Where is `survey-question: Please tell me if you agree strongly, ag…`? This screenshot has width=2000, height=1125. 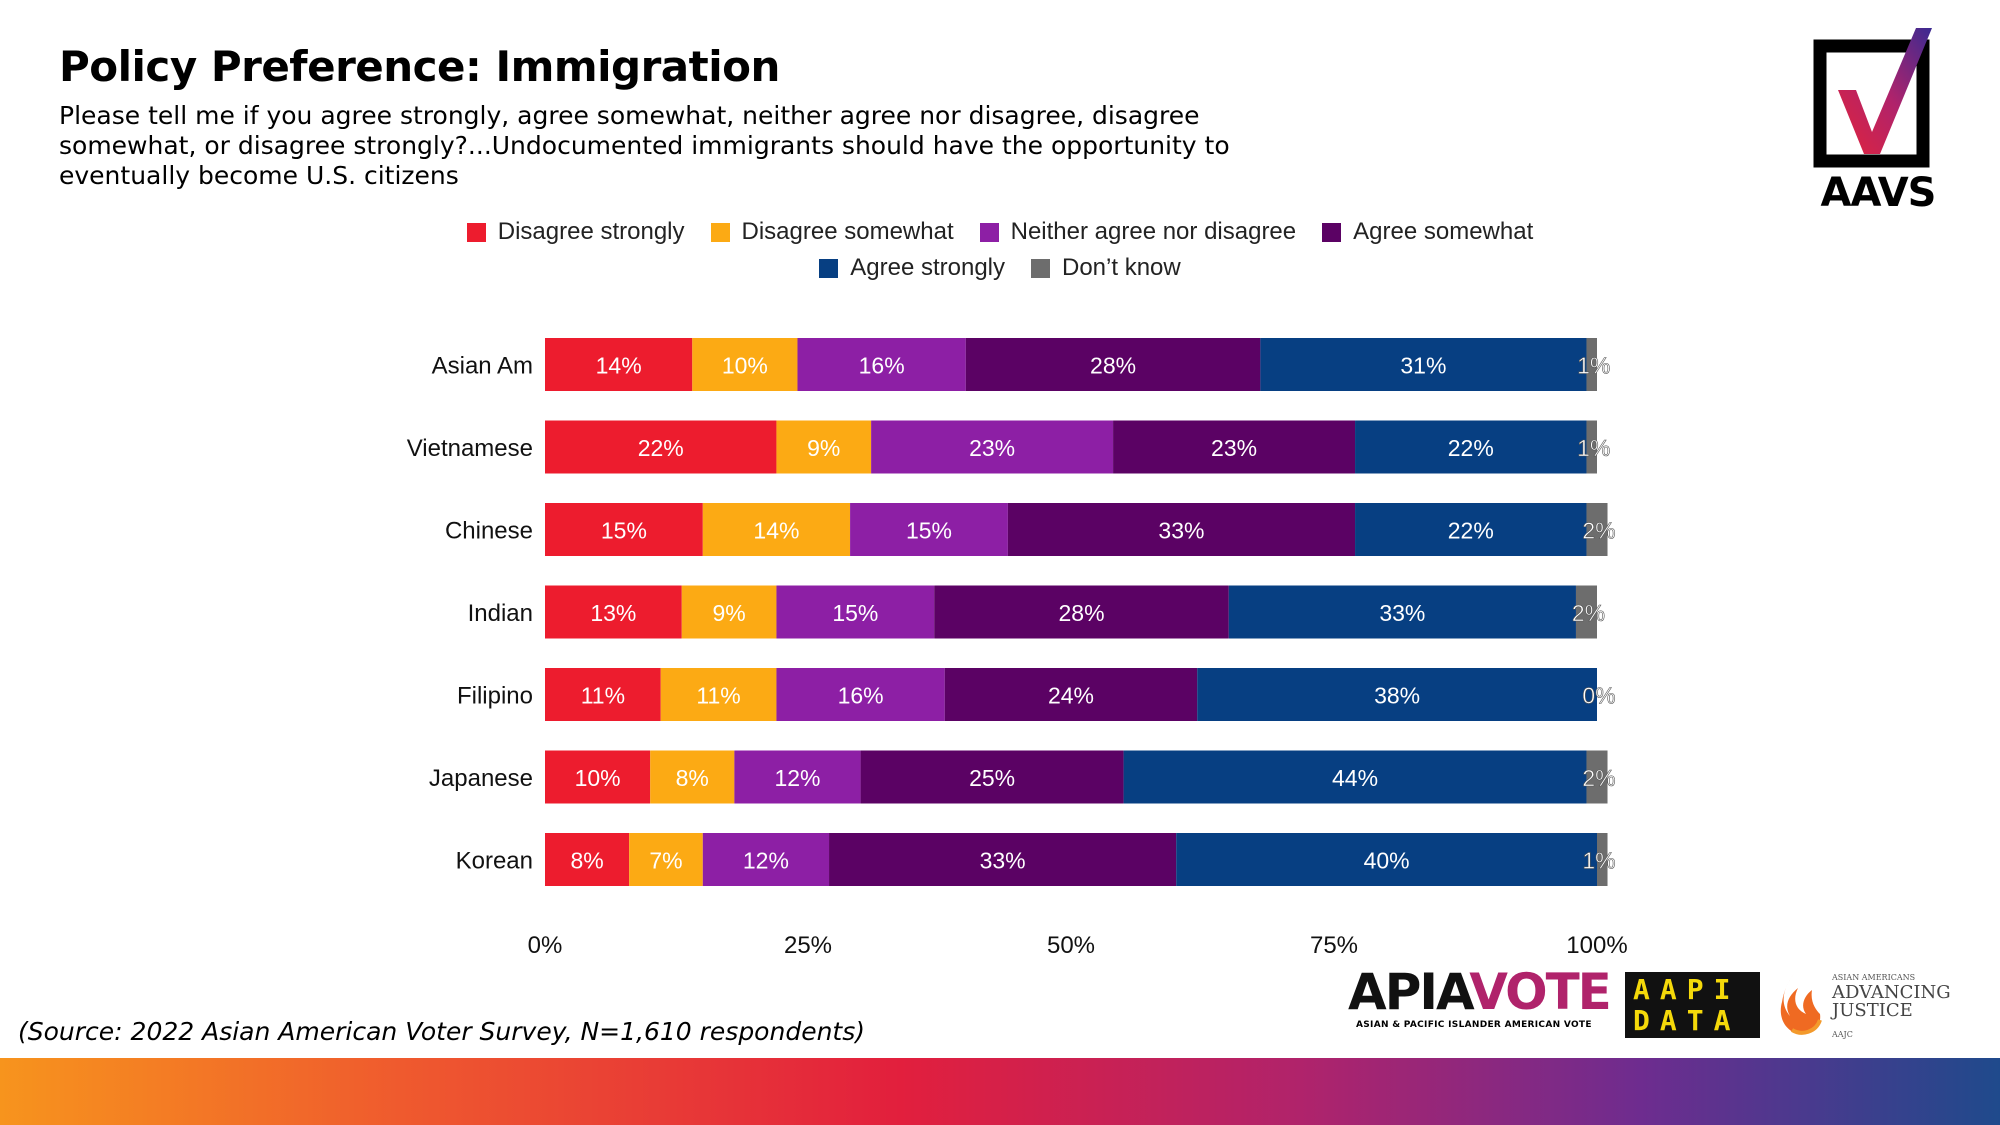 survey-question: Please tell me if you agree strongly, ag… is located at coordinates (644, 145).